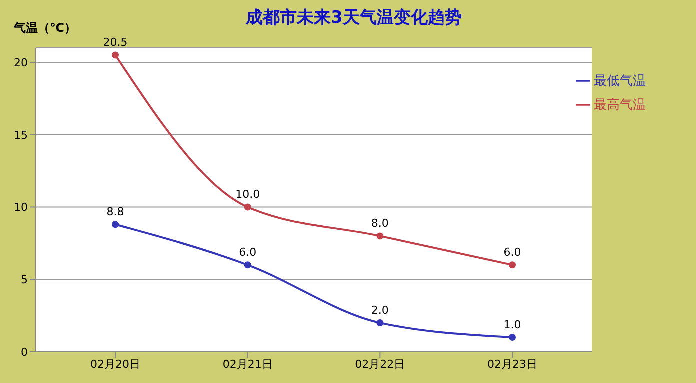  What do you see at coordinates (115, 43) in the screenshot?
I see `data-label: 20.5` at bounding box center [115, 43].